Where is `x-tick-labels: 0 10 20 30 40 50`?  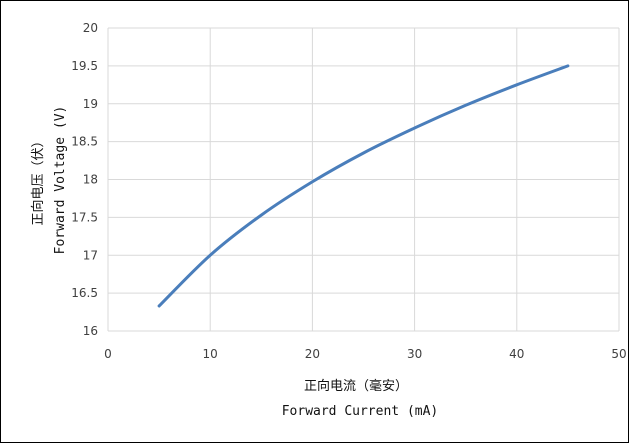
x-tick-labels: 0 10 20 30 40 50 is located at coordinates (365, 354).